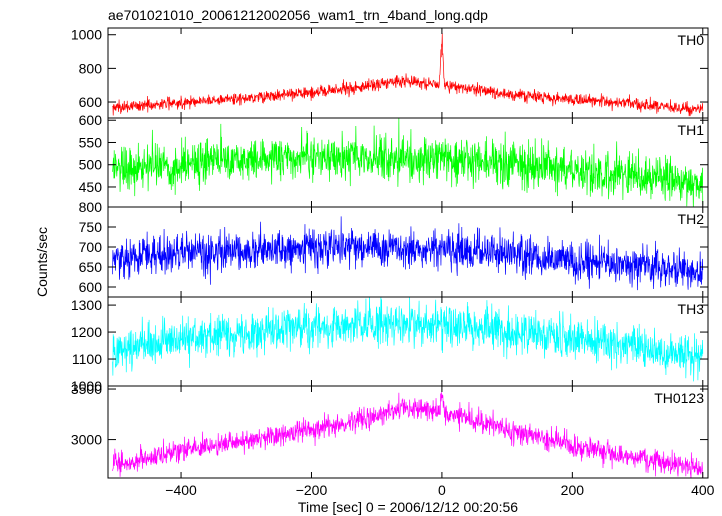 The width and height of the screenshot is (722, 516). Describe the element at coordinates (91, 187) in the screenshot. I see `y-tick-label: 450` at that location.